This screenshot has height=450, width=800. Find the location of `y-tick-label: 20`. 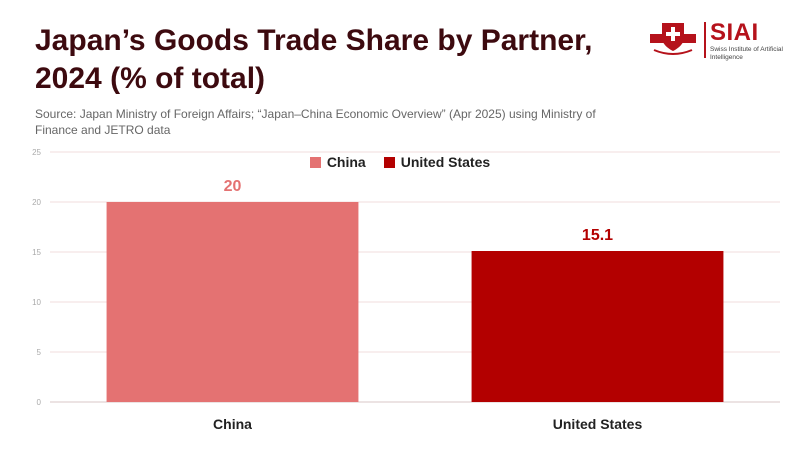

y-tick-label: 20 is located at coordinates (36, 202).